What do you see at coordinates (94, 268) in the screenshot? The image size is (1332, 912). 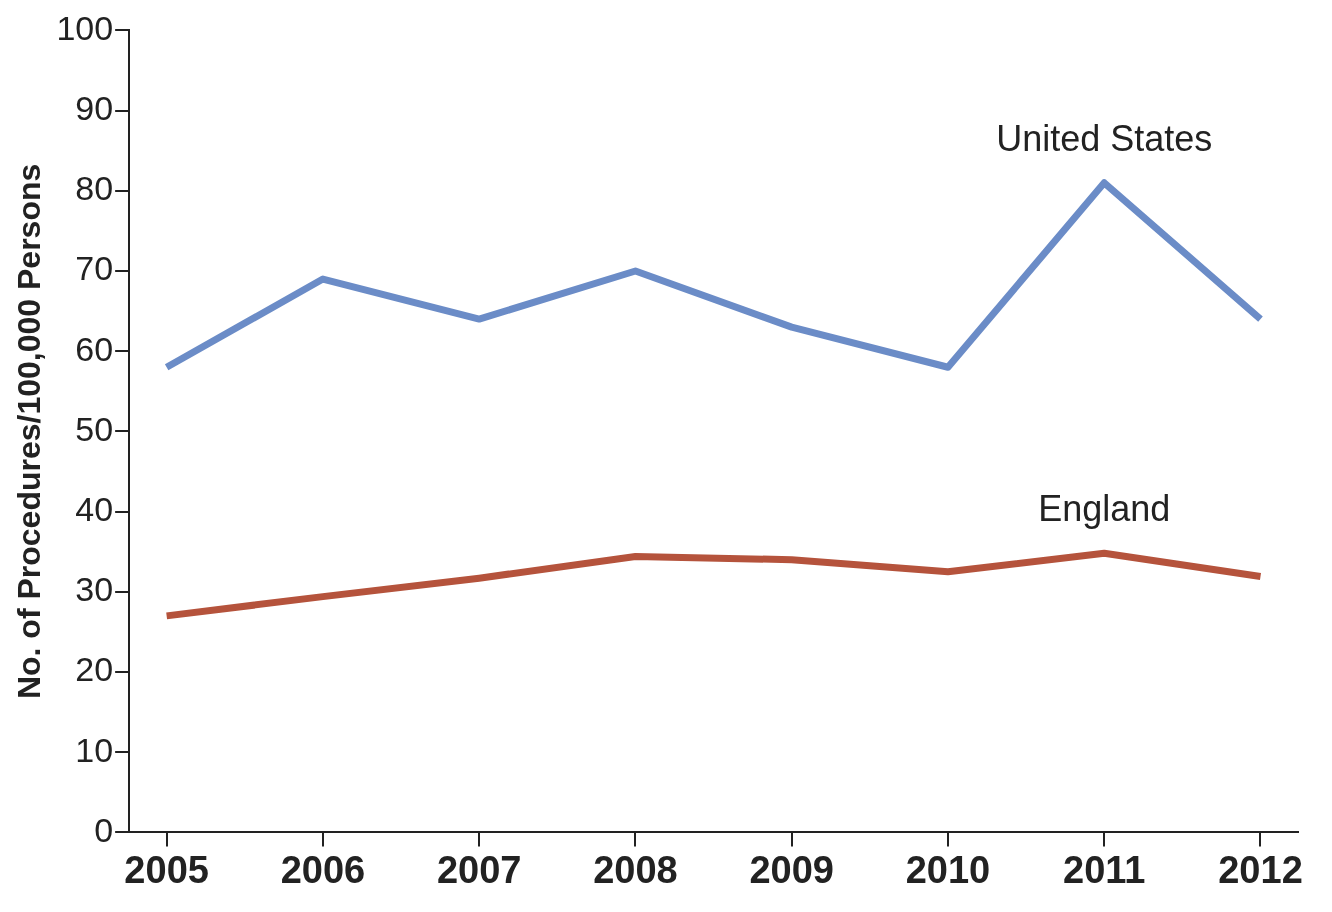 I see `y-tick-label: 70` at bounding box center [94, 268].